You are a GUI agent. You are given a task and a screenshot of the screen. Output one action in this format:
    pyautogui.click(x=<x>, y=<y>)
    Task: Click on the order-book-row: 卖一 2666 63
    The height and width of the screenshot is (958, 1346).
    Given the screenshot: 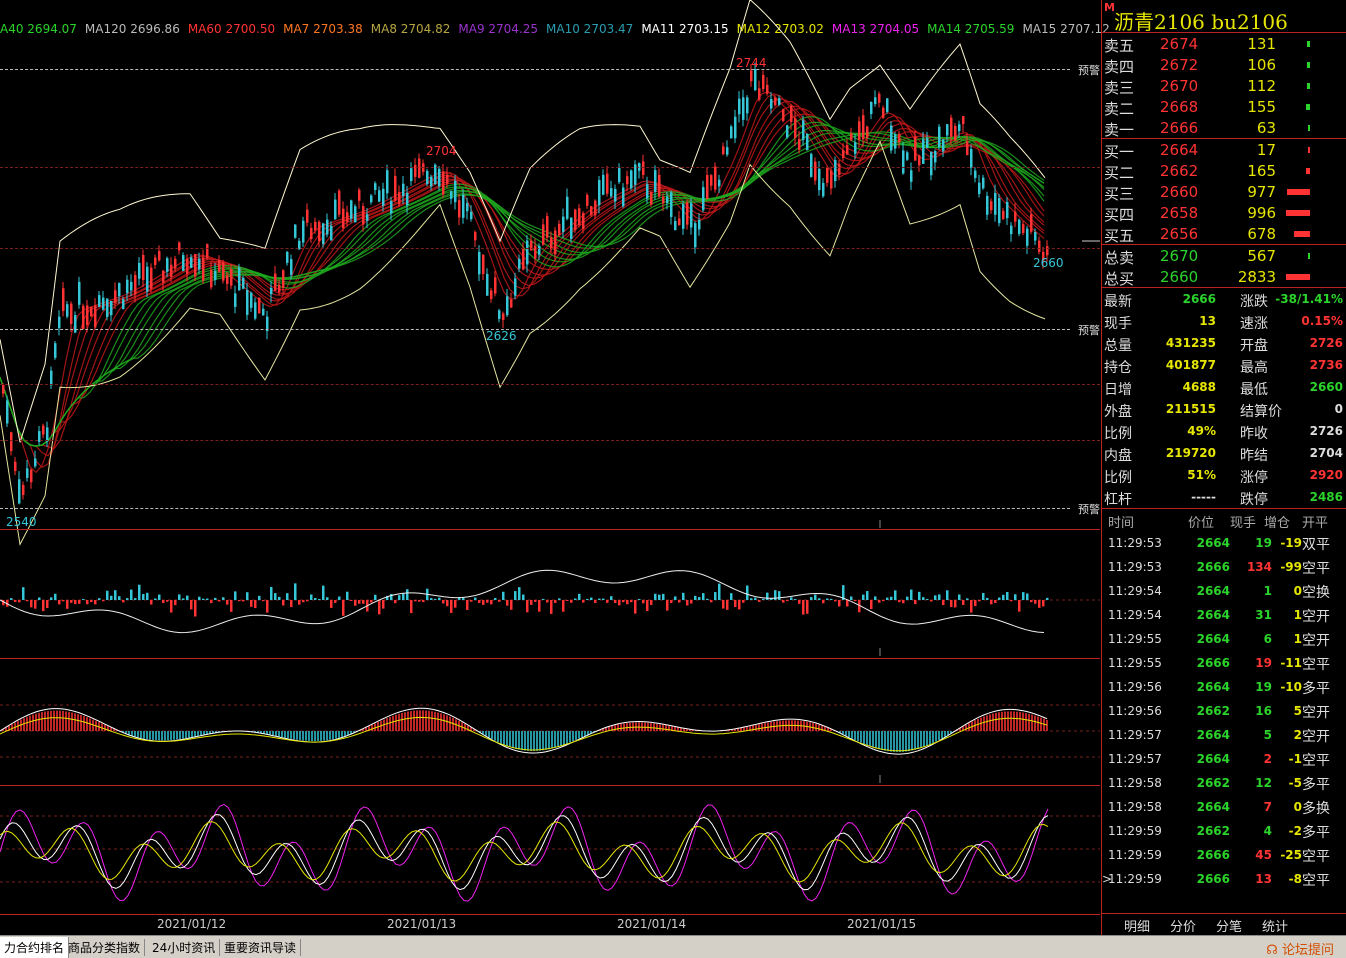 What is the action you would take?
    pyautogui.click(x=1224, y=128)
    